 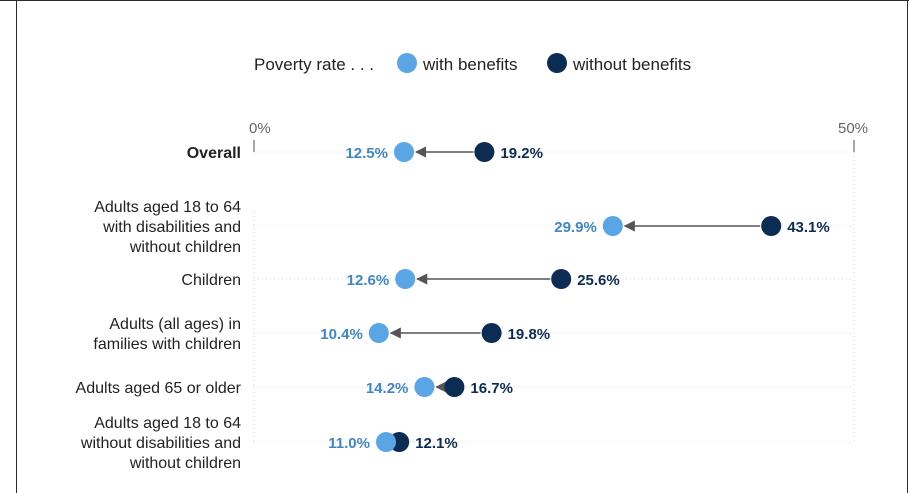 What do you see at coordinates (558, 136) in the screenshot?
I see `x-axis: 0% 50%` at bounding box center [558, 136].